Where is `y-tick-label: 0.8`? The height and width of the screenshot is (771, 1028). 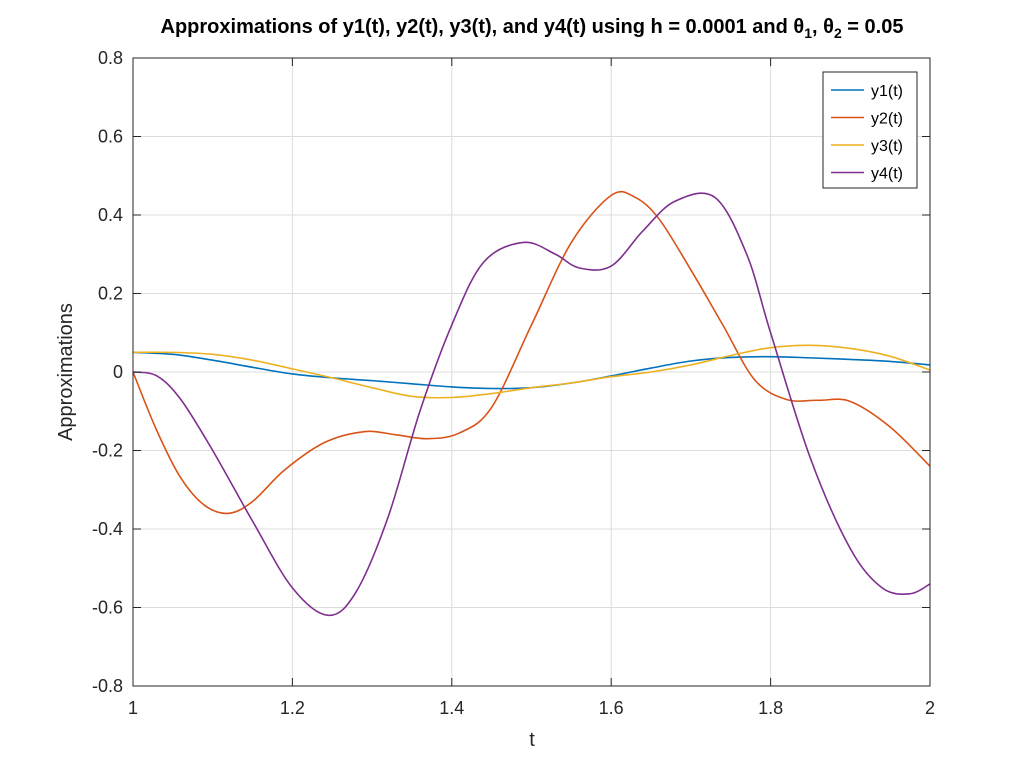
y-tick-label: 0.8 is located at coordinates (110, 58).